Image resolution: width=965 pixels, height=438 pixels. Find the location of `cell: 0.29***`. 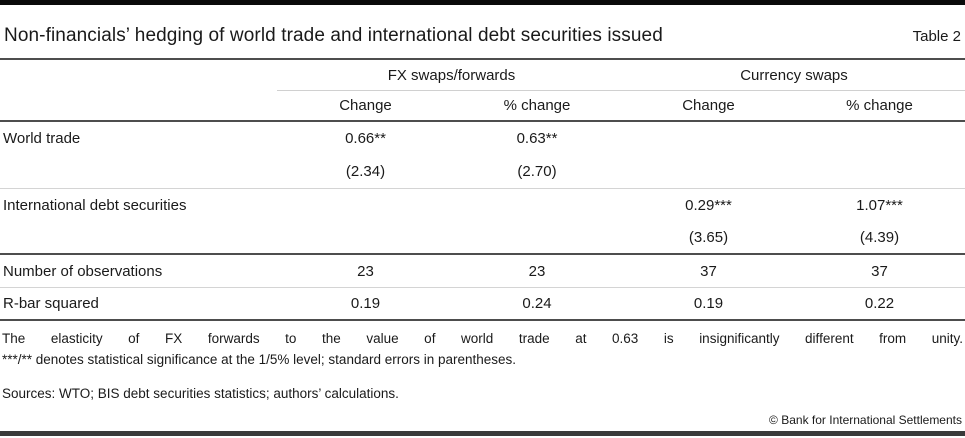

cell: 0.29*** is located at coordinates (708, 205).